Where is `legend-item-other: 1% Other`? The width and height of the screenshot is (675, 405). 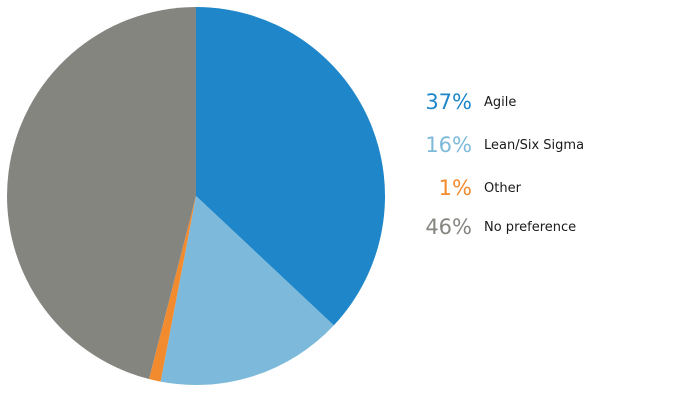
legend-item-other: 1% Other is located at coordinates (465, 188).